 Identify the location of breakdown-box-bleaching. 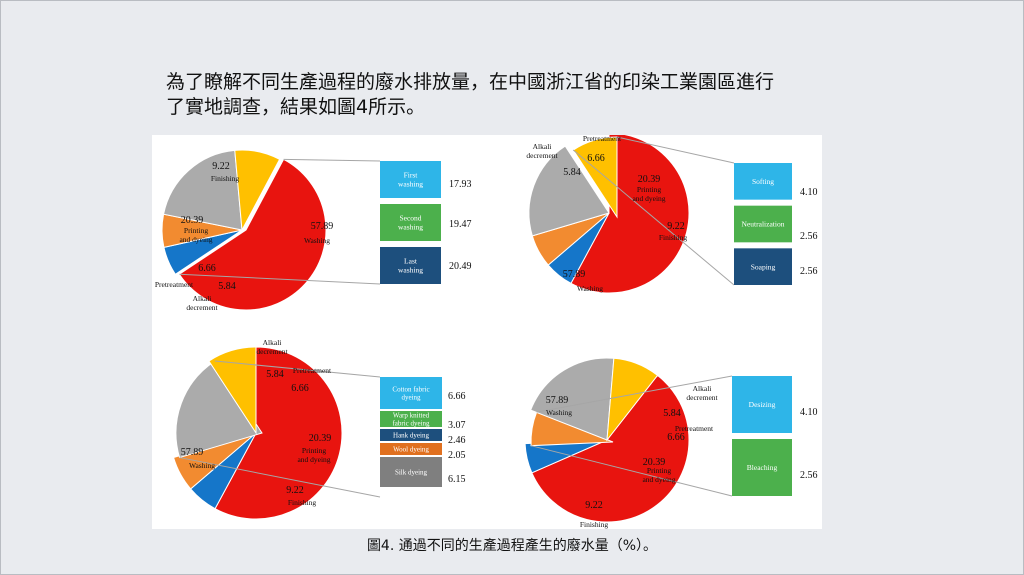
(762, 467).